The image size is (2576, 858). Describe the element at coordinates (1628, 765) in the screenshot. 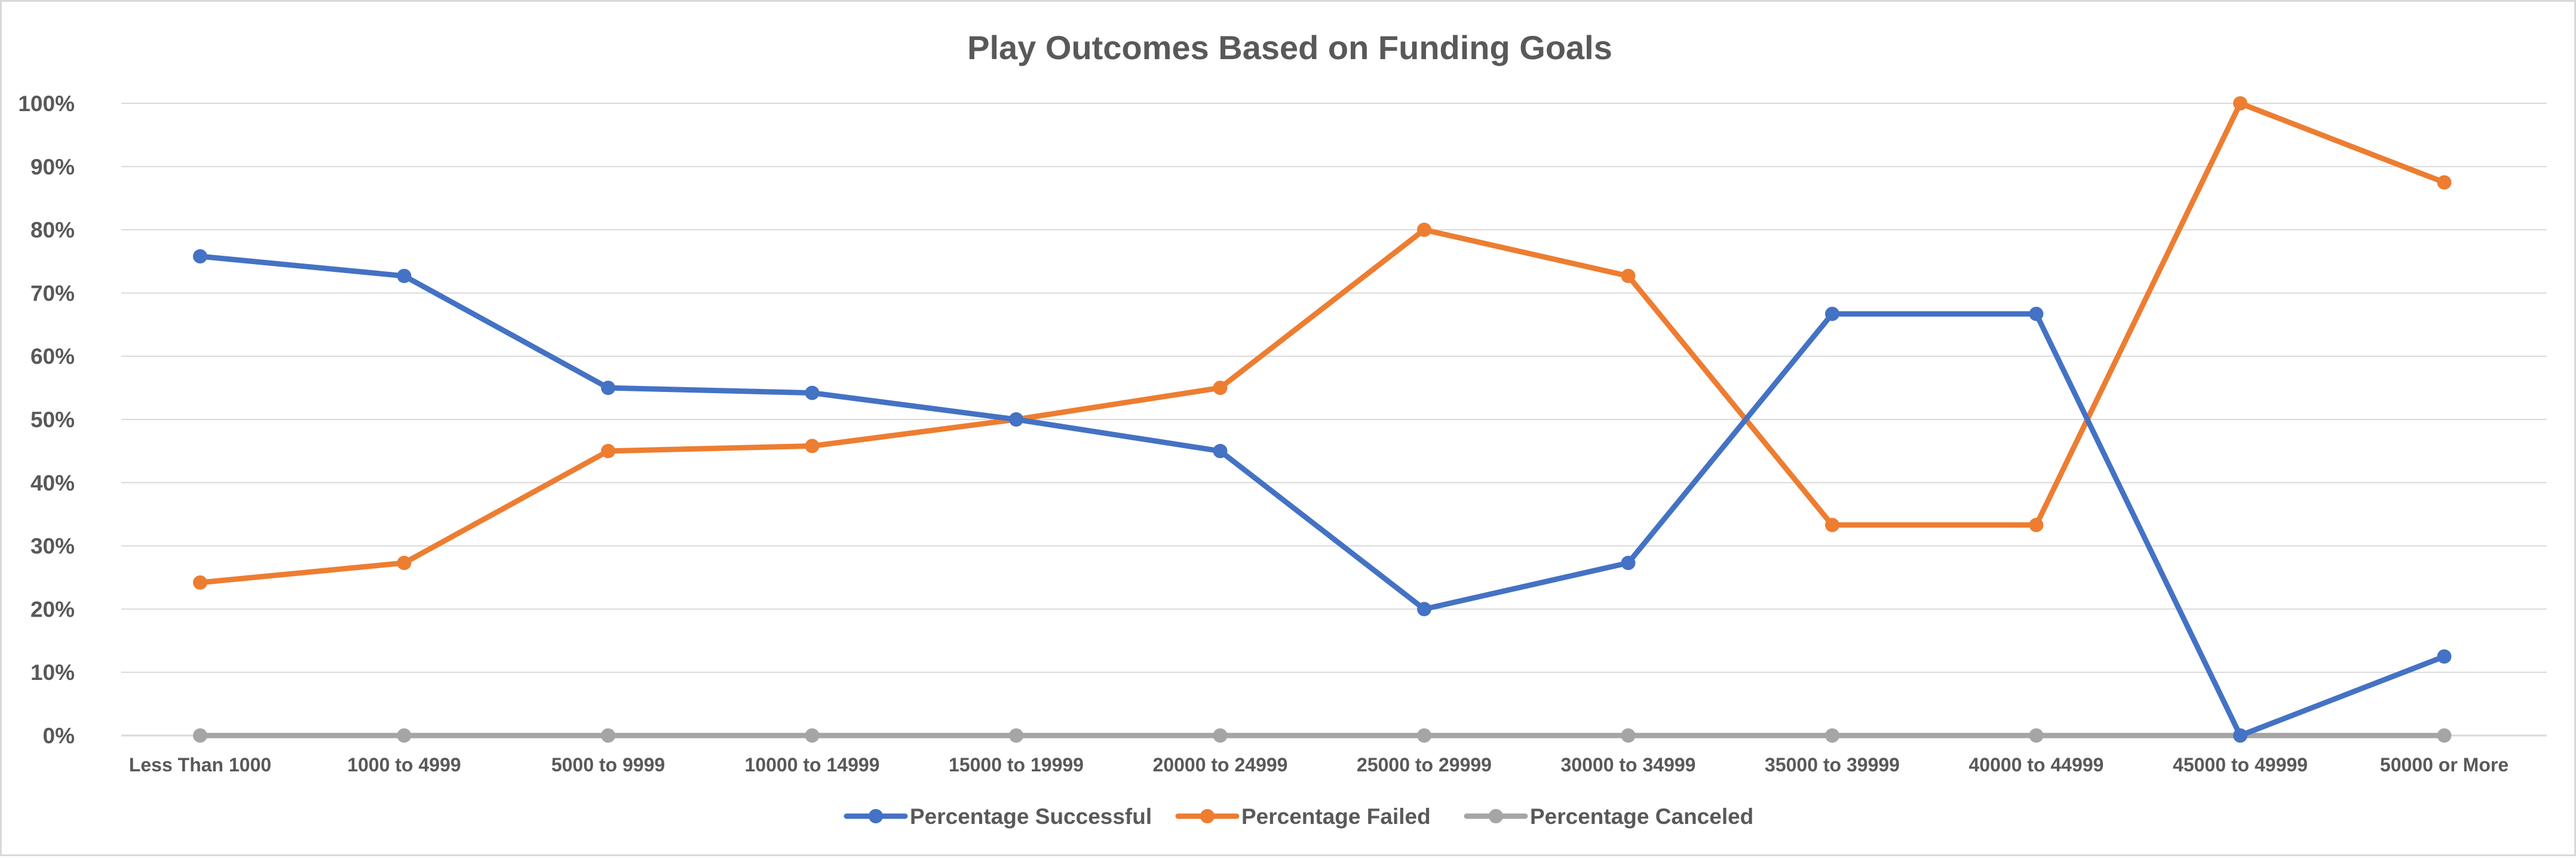

I see `x-tick-label: 30000 to 34999` at that location.